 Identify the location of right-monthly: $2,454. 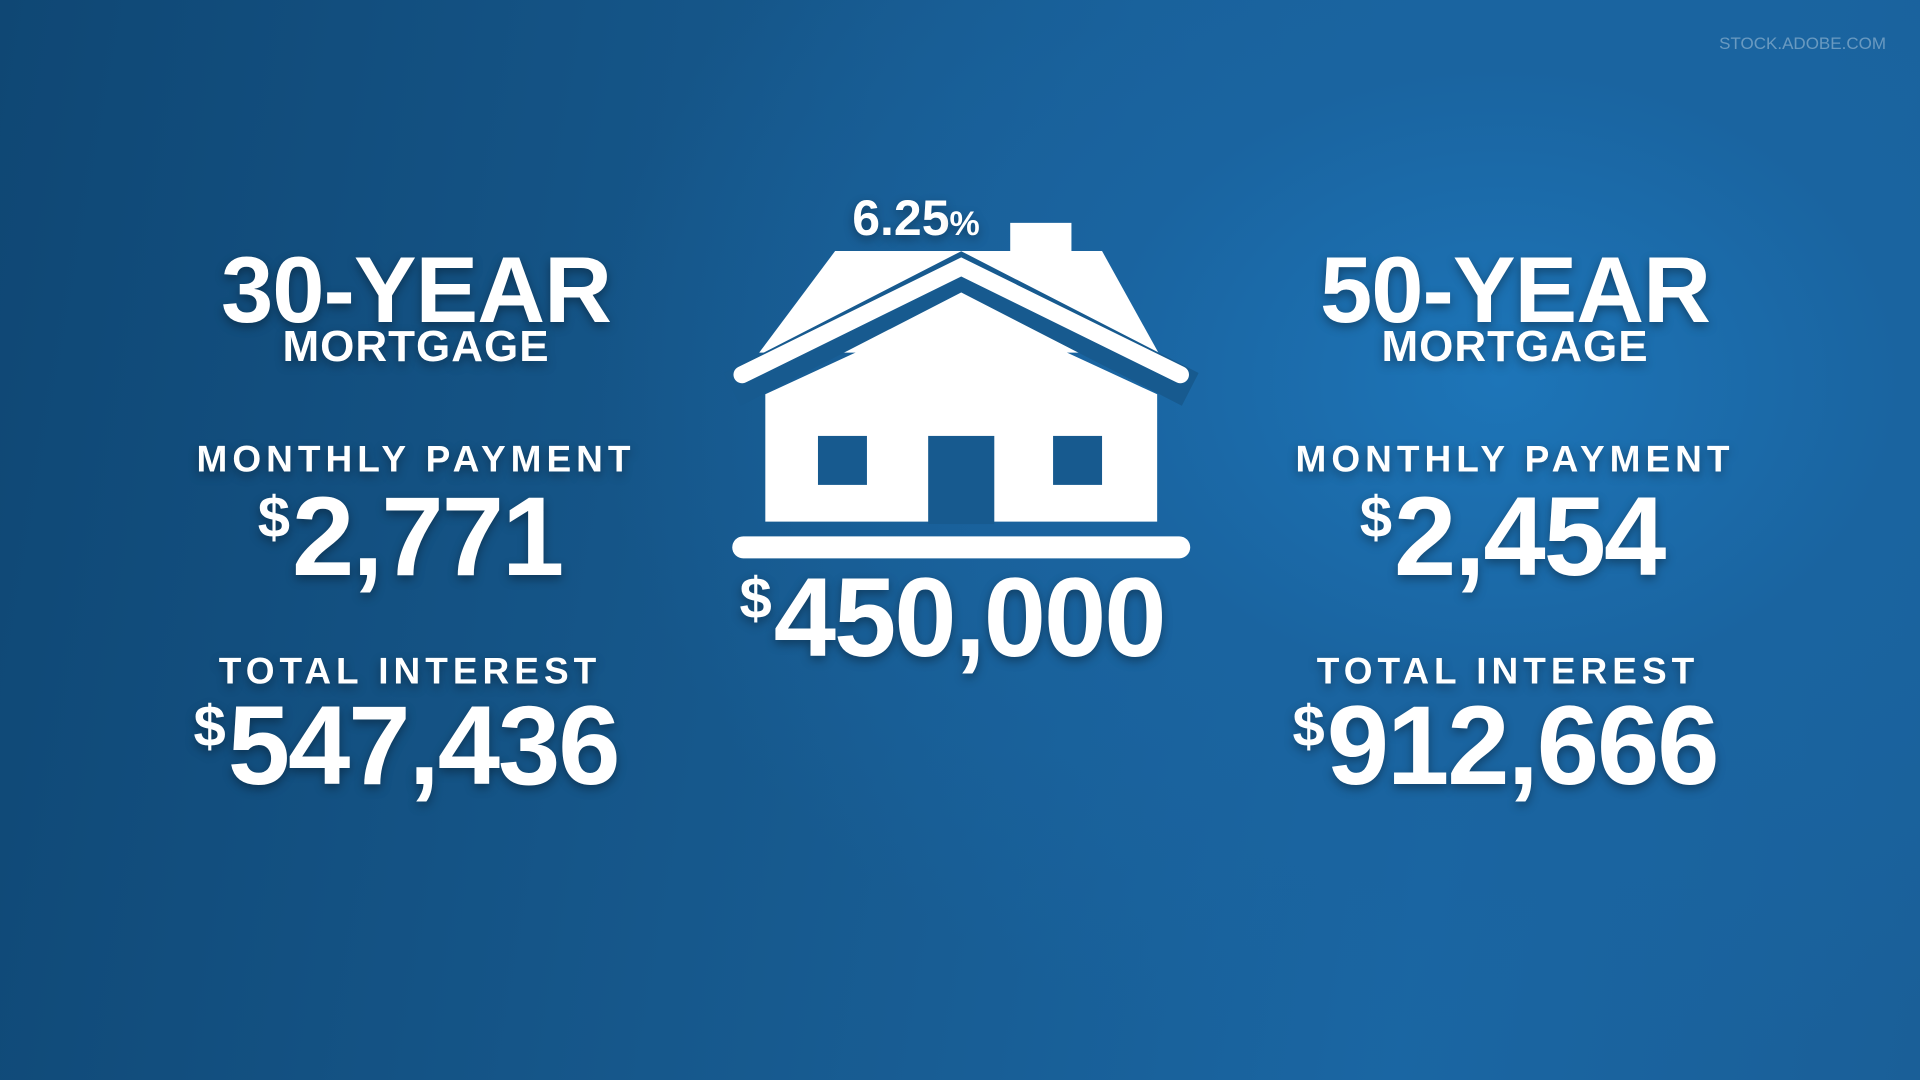
(1513, 537).